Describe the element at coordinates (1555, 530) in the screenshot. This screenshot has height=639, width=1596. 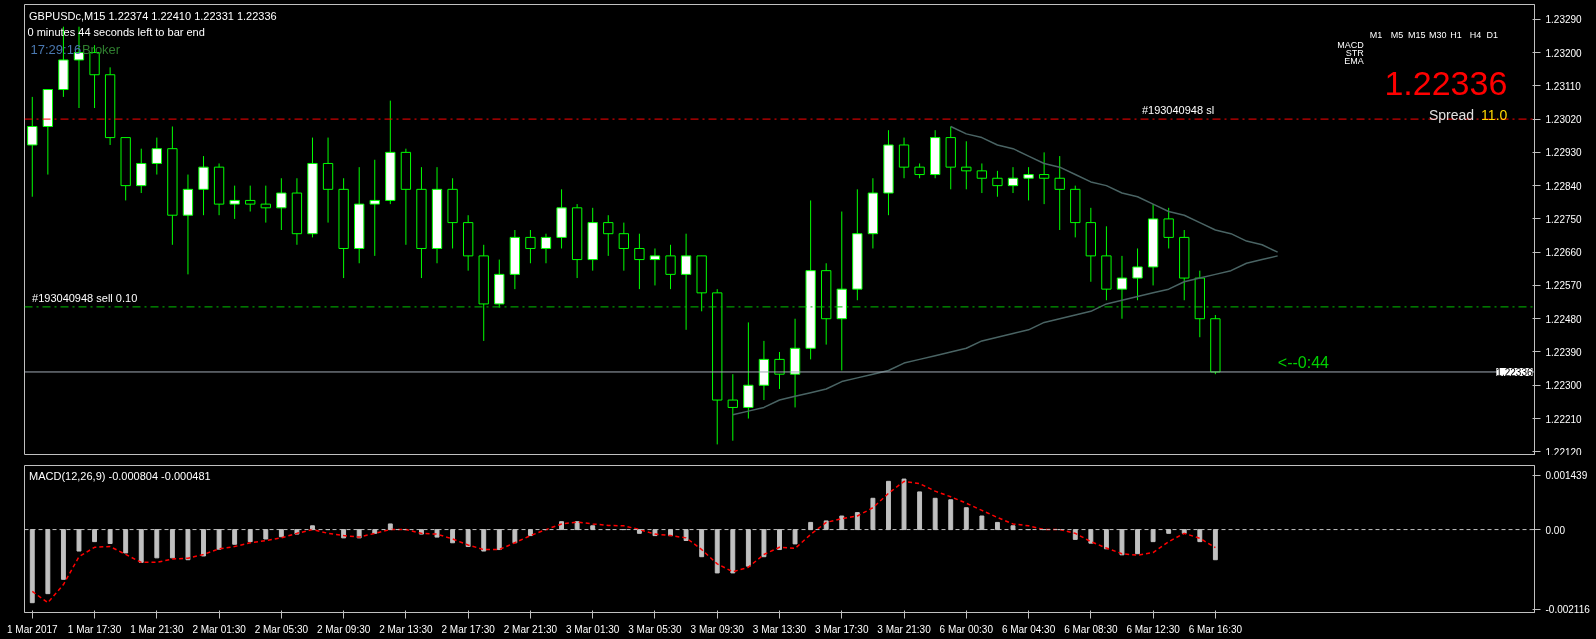
I see `y-tick-label: 0.00` at that location.